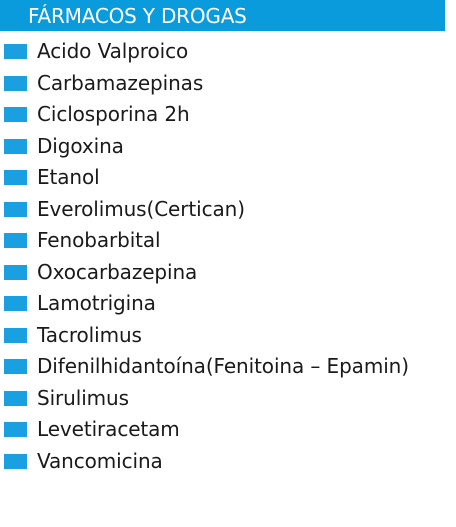  Describe the element at coordinates (117, 272) in the screenshot. I see `list-item-label: Oxocarbazepina` at that location.